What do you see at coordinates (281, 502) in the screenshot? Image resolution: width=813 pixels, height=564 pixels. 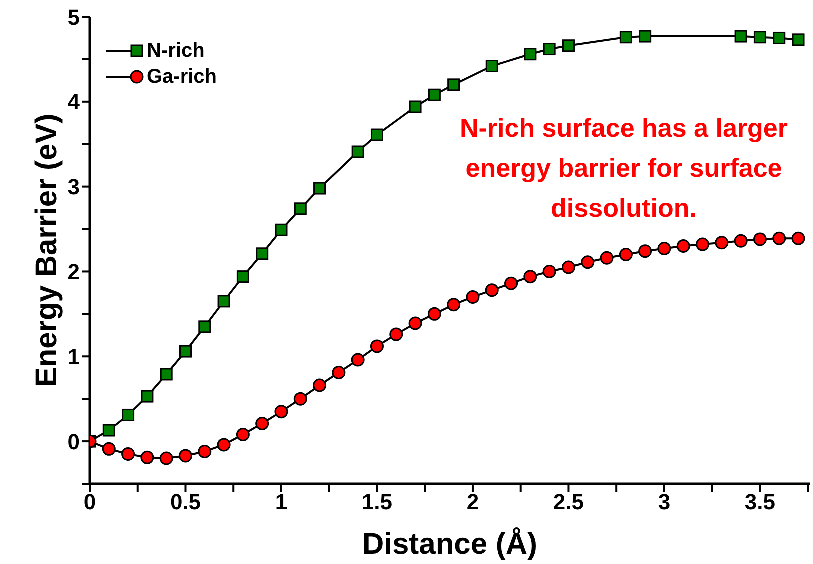 I see `x-tick-label: 1` at bounding box center [281, 502].